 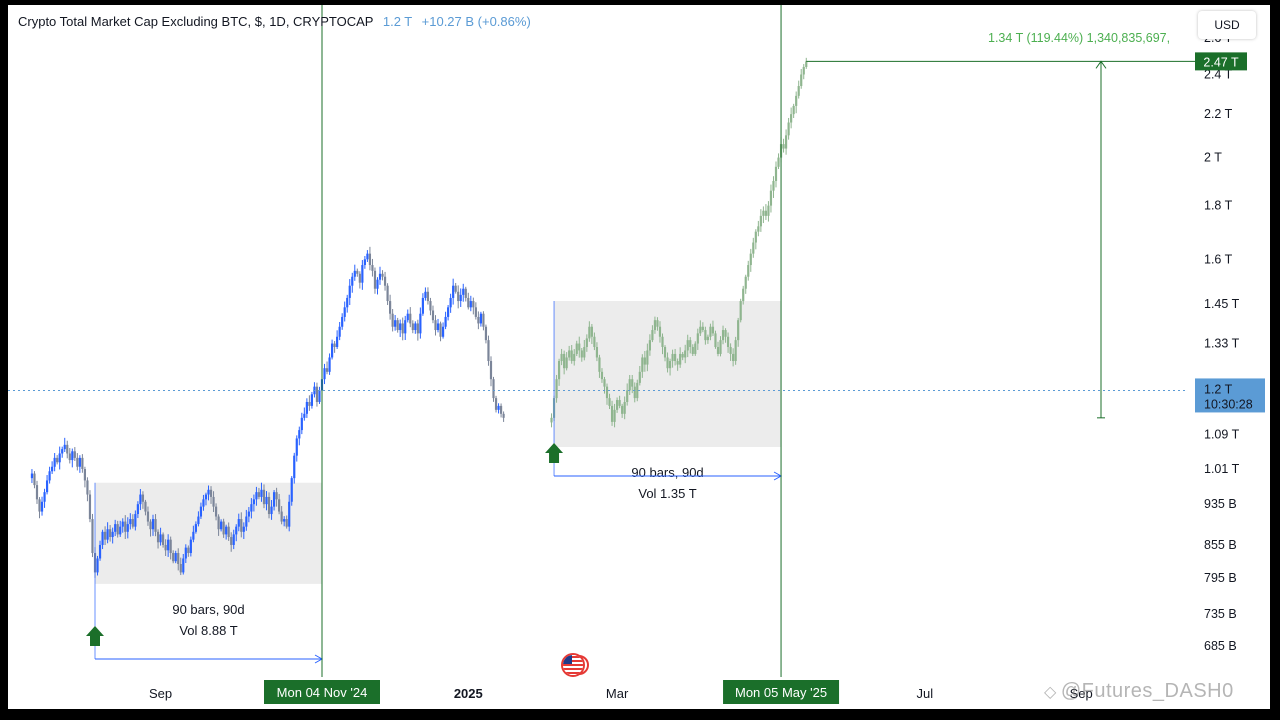 What do you see at coordinates (1218, 259) in the screenshot?
I see `y-tick-label: 1.6 T` at bounding box center [1218, 259].